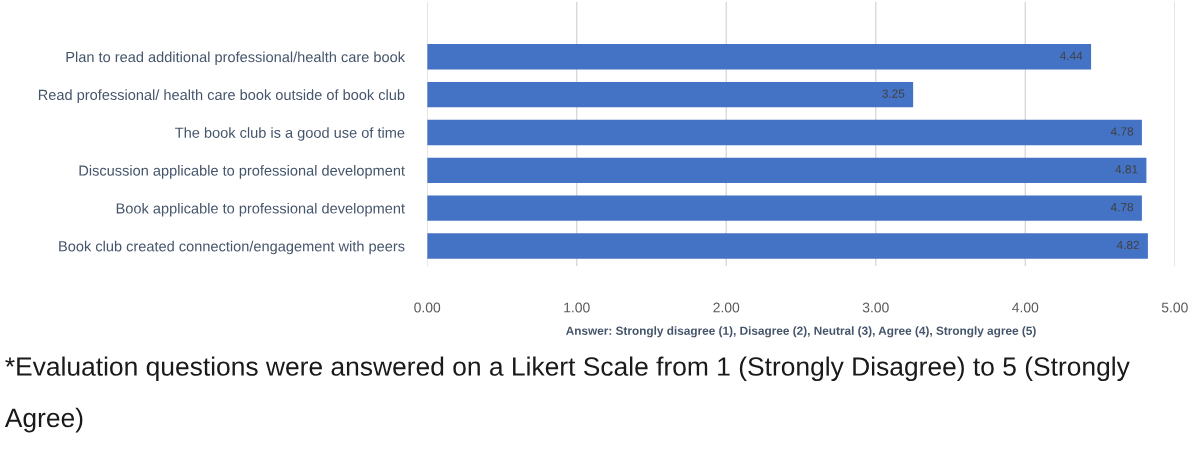 The height and width of the screenshot is (466, 1200). I want to click on y-tick-label: The book club is a good use of time, so click(290, 134).